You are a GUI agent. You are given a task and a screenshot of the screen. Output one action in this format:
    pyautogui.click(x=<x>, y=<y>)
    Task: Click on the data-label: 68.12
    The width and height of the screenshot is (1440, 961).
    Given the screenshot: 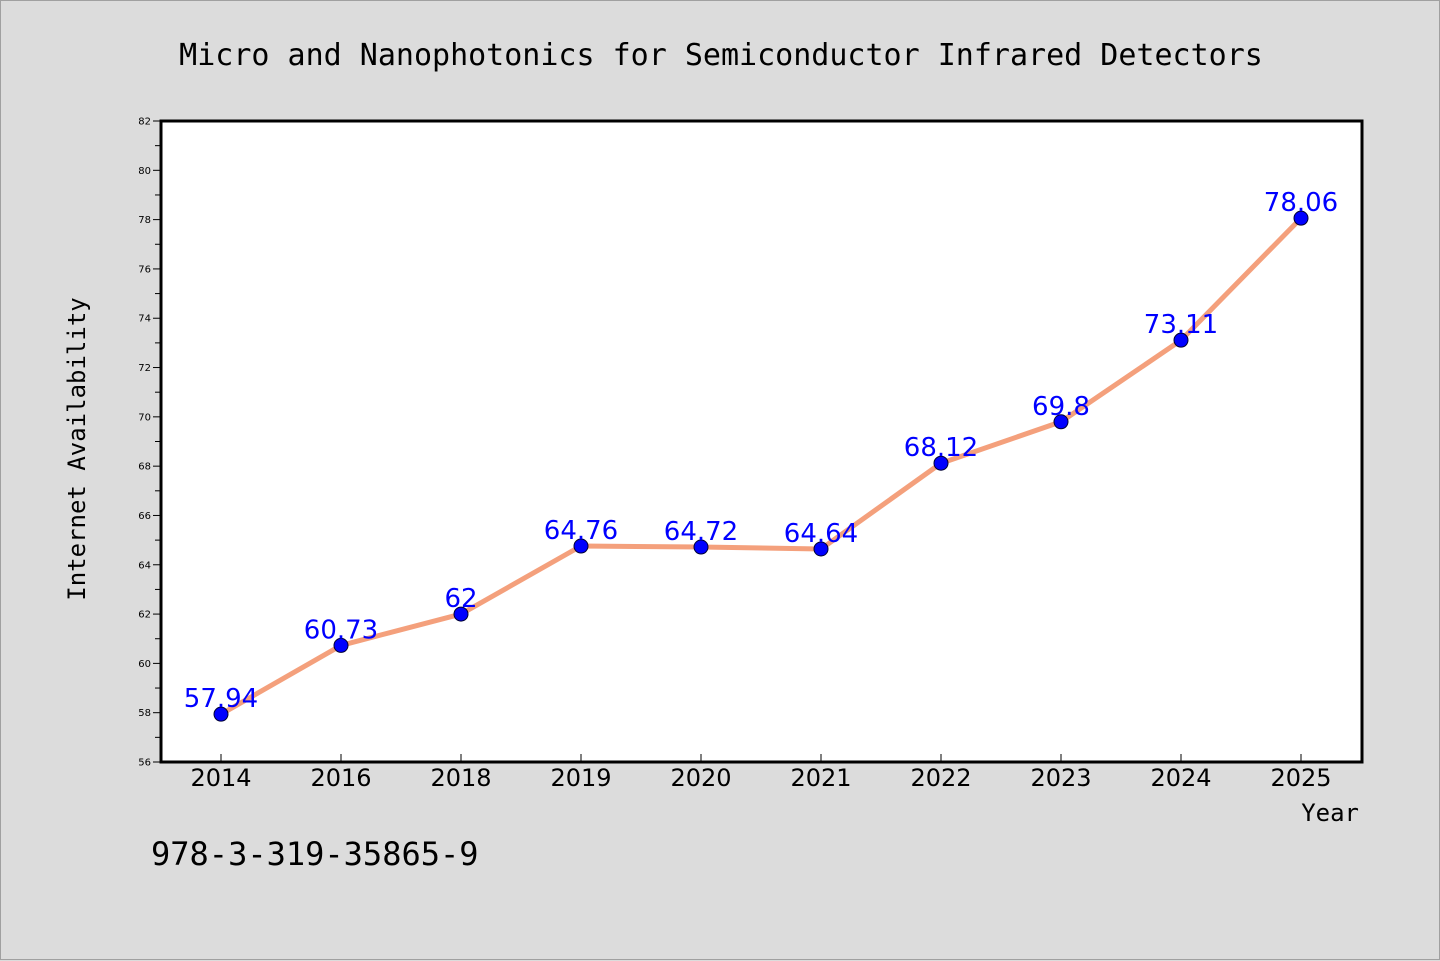 What is the action you would take?
    pyautogui.click(x=941, y=448)
    